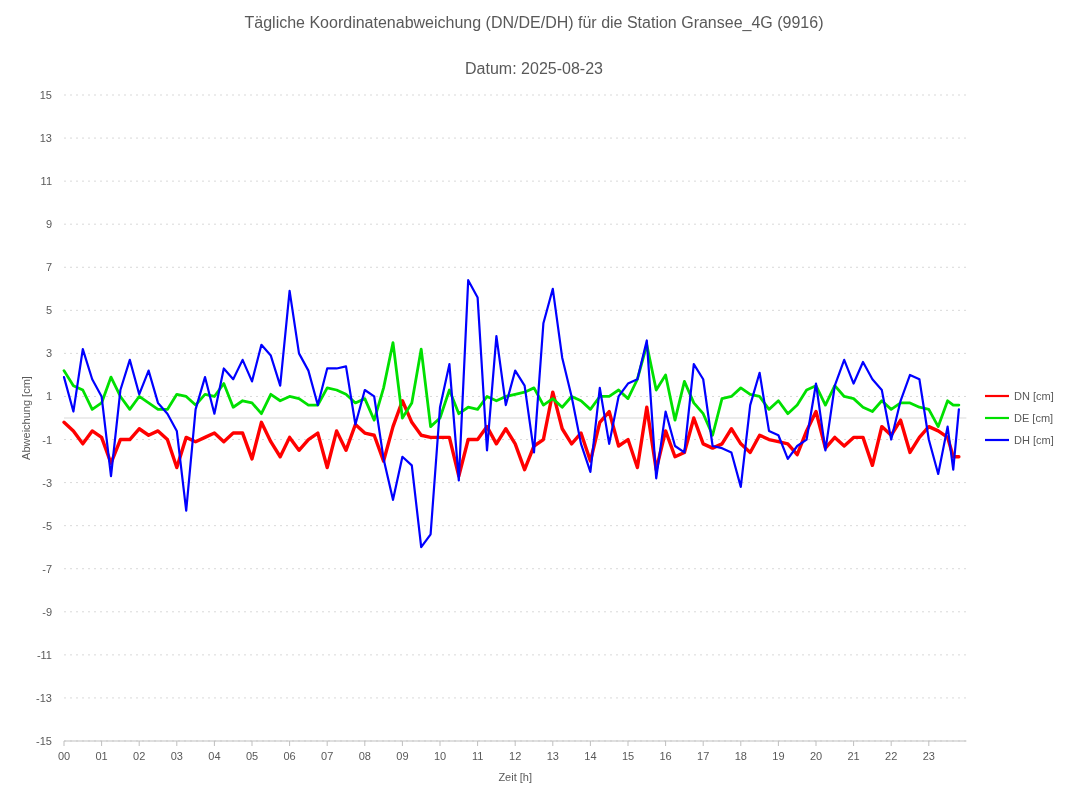  What do you see at coordinates (44, 697) in the screenshot?
I see `y-tick-label: -13` at bounding box center [44, 697].